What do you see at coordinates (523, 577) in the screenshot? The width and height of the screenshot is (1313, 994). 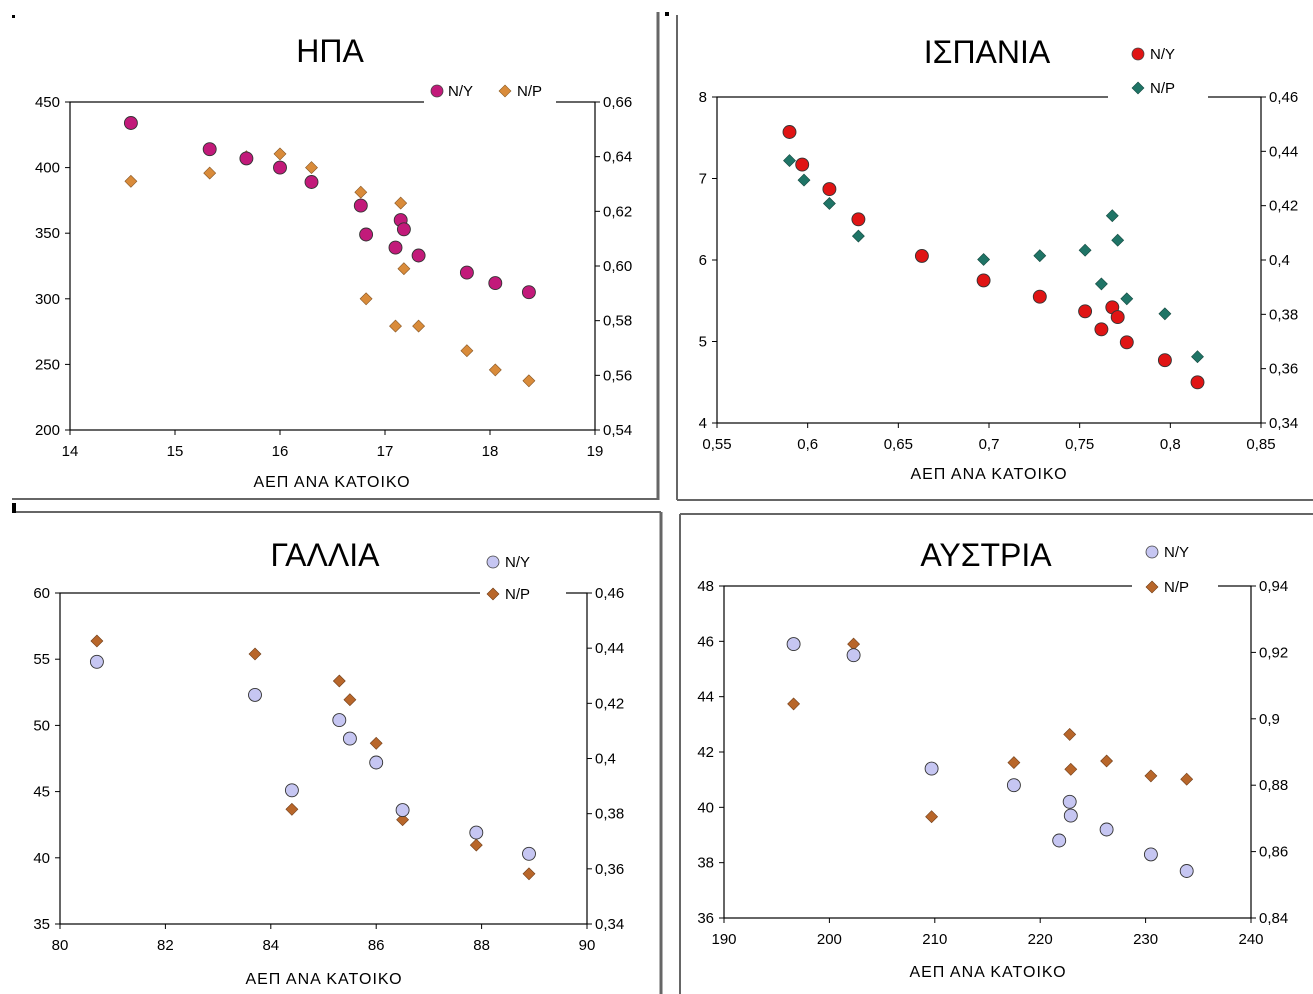 I see `legend-france: N/Y N/P` at bounding box center [523, 577].